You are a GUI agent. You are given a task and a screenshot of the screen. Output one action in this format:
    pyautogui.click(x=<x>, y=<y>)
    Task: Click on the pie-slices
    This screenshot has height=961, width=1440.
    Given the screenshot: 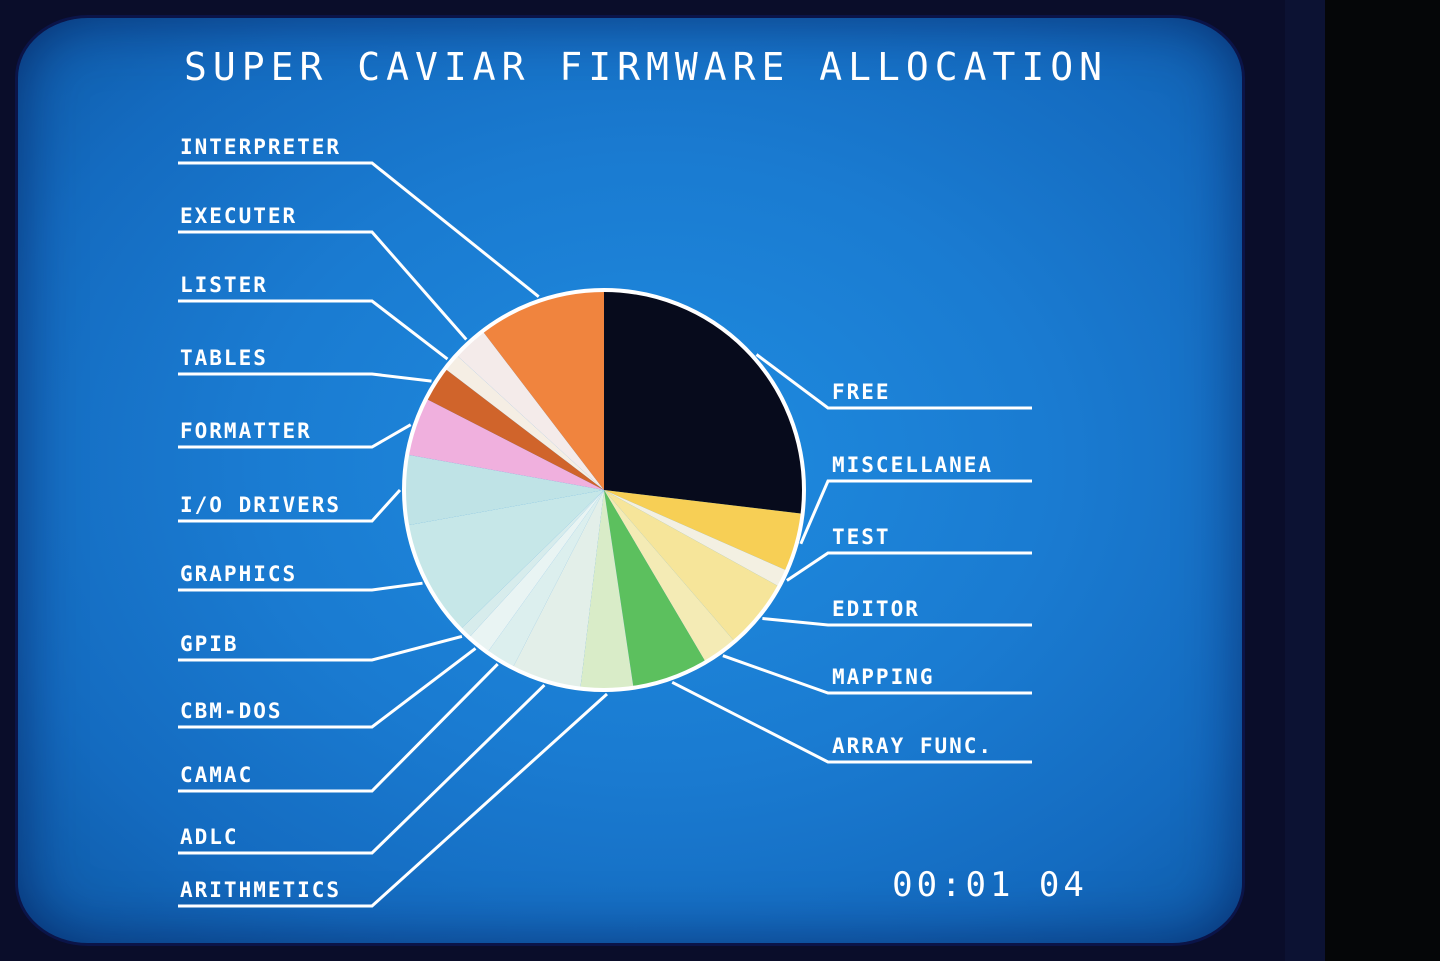 What is the action you would take?
    pyautogui.click(x=604, y=490)
    